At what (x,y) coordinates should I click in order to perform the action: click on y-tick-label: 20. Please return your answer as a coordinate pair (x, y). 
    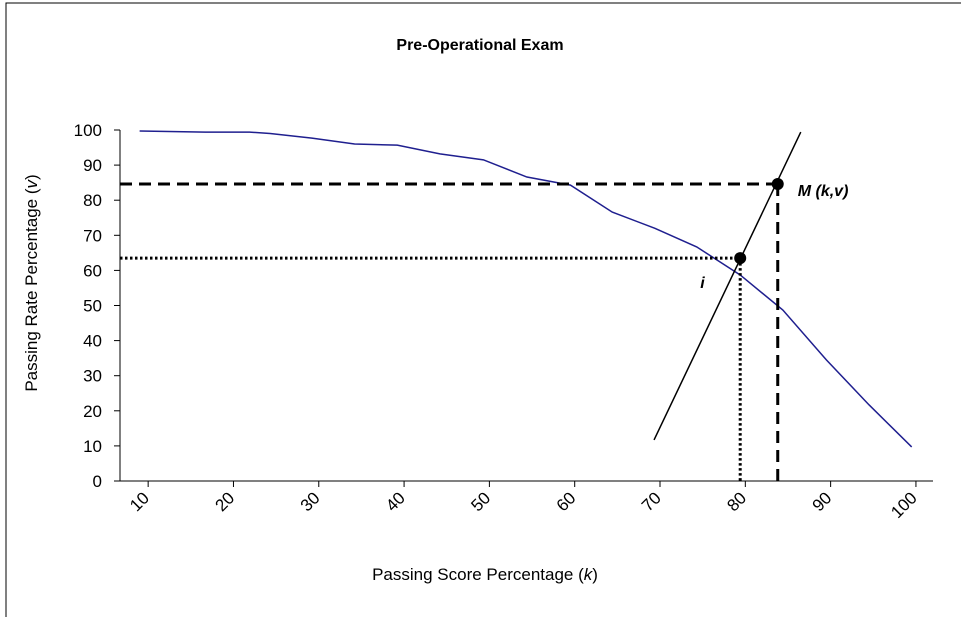
    Looking at the image, I should click on (92, 411).